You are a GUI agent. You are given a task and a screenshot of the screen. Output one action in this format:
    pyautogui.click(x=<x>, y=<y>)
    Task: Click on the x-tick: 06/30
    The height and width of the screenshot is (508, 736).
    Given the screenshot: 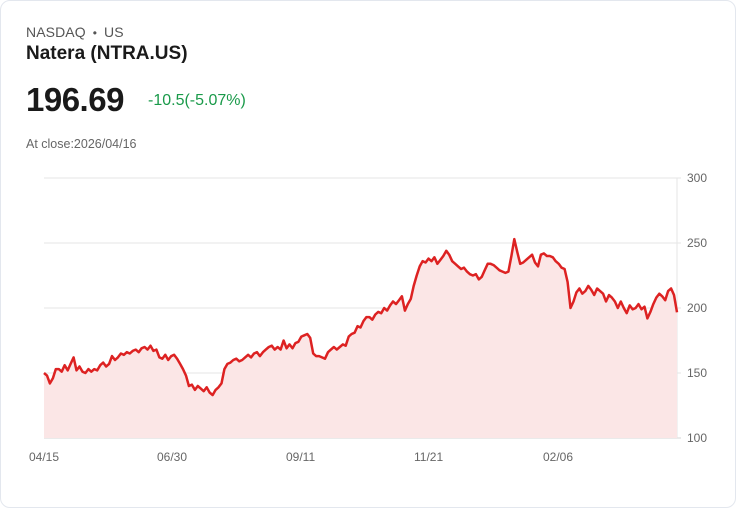 What is the action you would take?
    pyautogui.click(x=172, y=457)
    